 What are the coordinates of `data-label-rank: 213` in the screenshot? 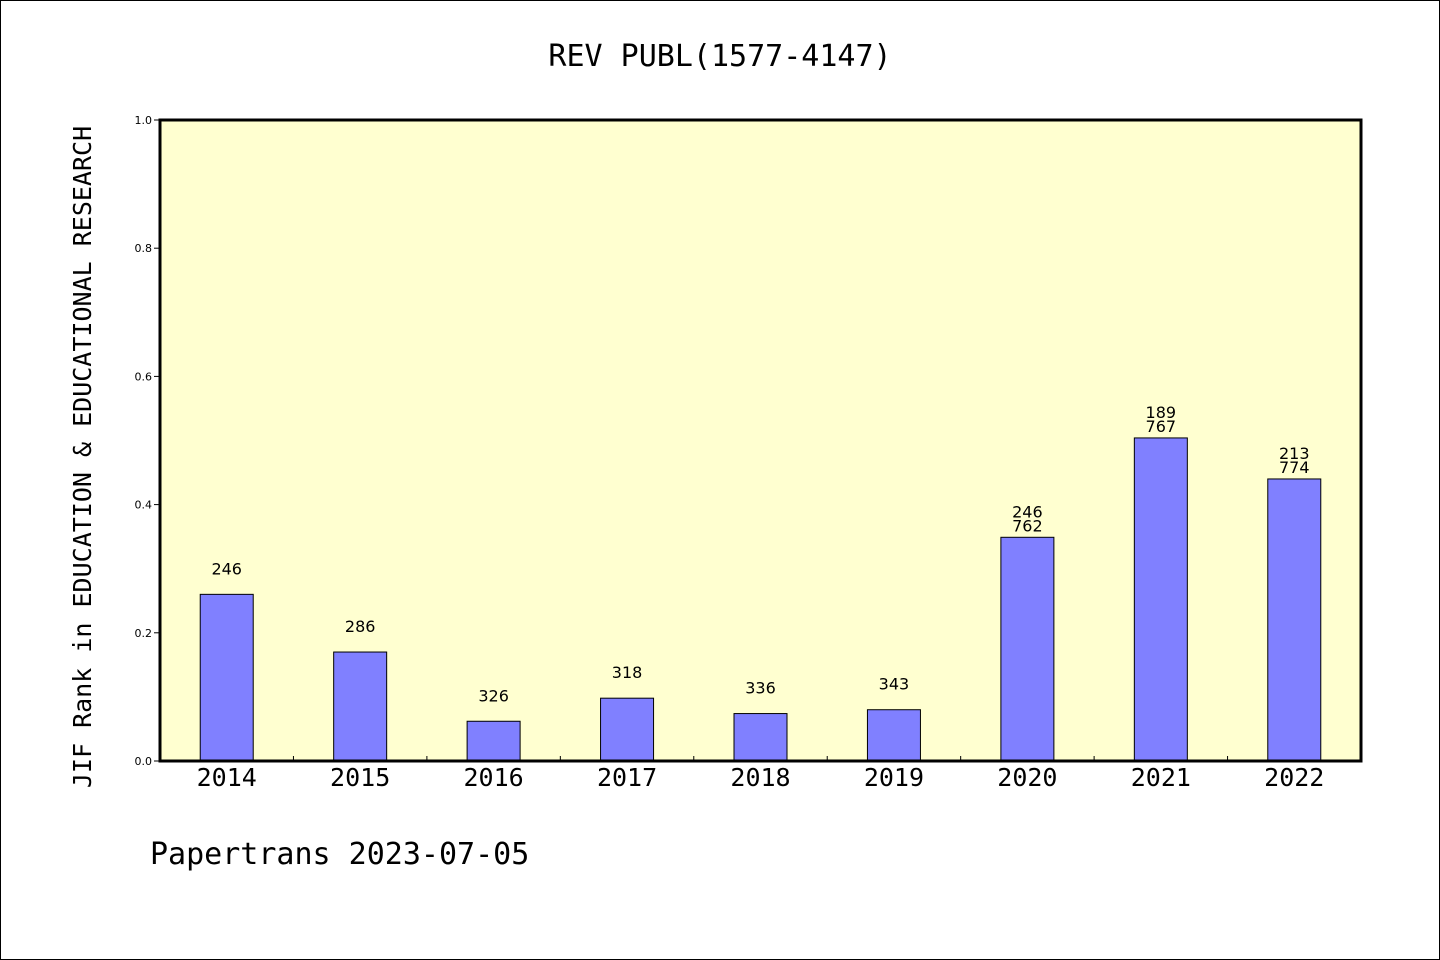 It's located at (1294, 453).